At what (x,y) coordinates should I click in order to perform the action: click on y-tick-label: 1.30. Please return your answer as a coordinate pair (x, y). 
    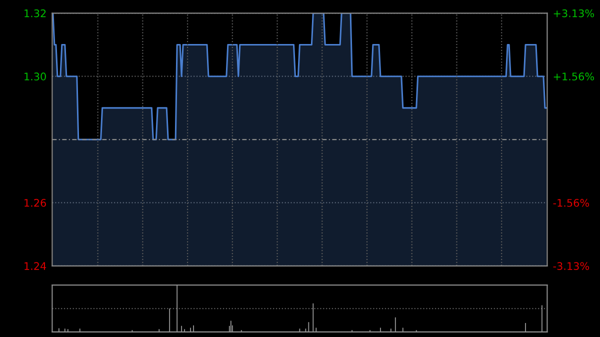
    Looking at the image, I should click on (35, 76).